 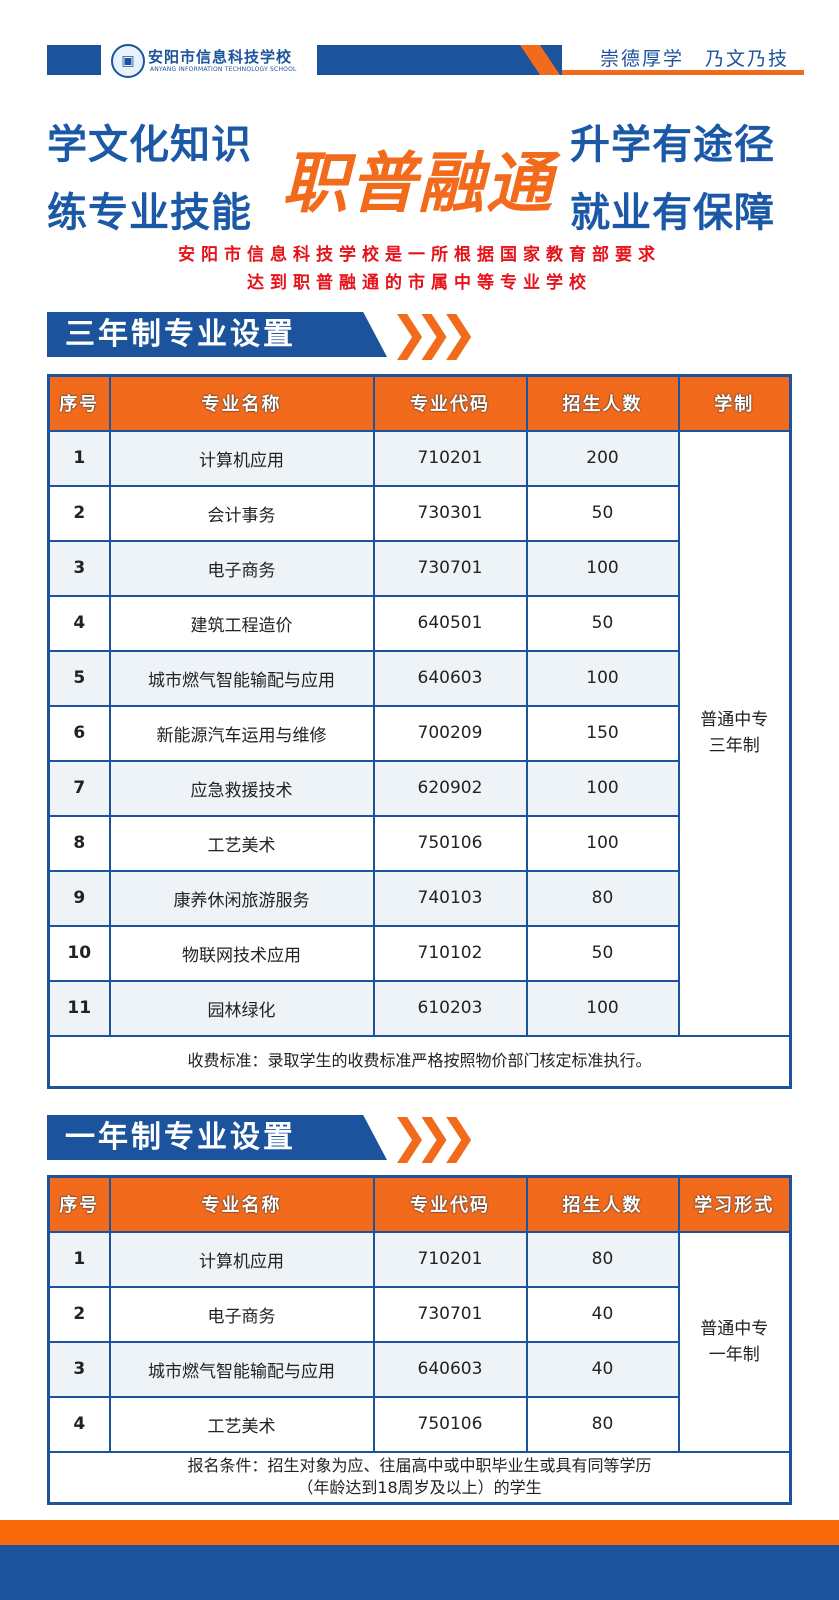 What do you see at coordinates (217, 334) in the screenshot?
I see `section-title-three-year: 三年制专业设置` at bounding box center [217, 334].